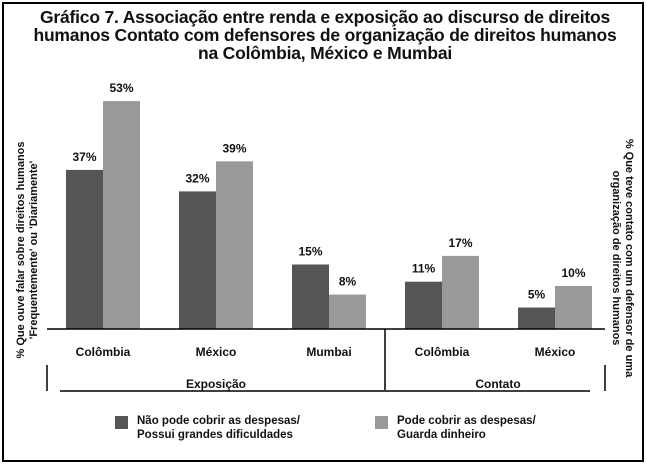 This screenshot has width=650, height=467. What do you see at coordinates (121, 88) in the screenshot?
I see `bar-value-label: 53%` at bounding box center [121, 88].